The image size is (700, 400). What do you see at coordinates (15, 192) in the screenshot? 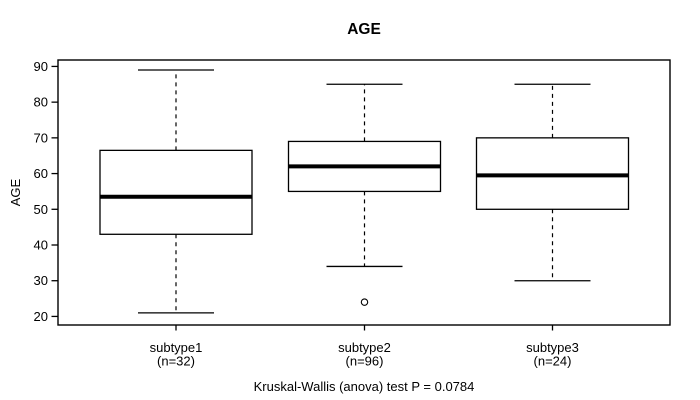
I see `y-axis-title: AGE` at bounding box center [15, 192].